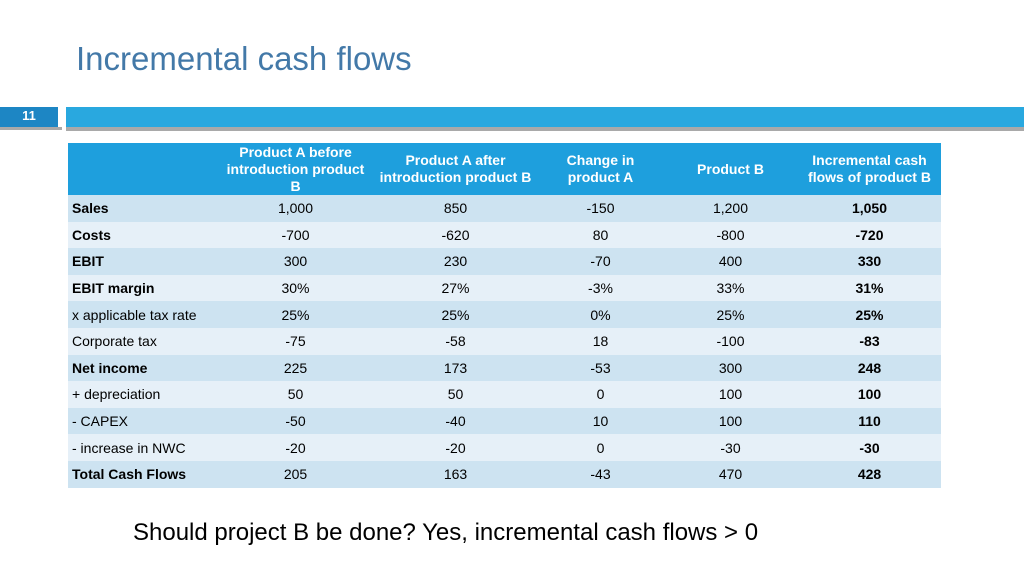 The height and width of the screenshot is (575, 1024). Describe the element at coordinates (600, 208) in the screenshot. I see `table-cell: -150` at that location.